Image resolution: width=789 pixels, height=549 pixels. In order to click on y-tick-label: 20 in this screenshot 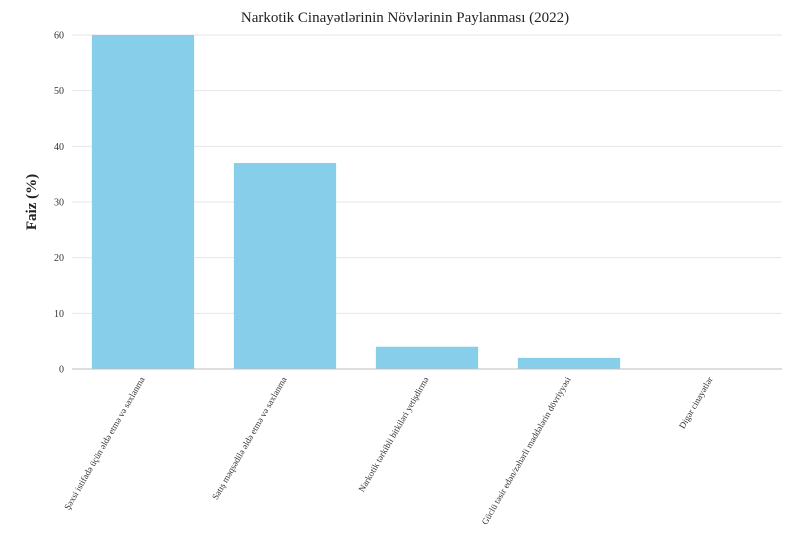, I will do `click(59, 258)`.